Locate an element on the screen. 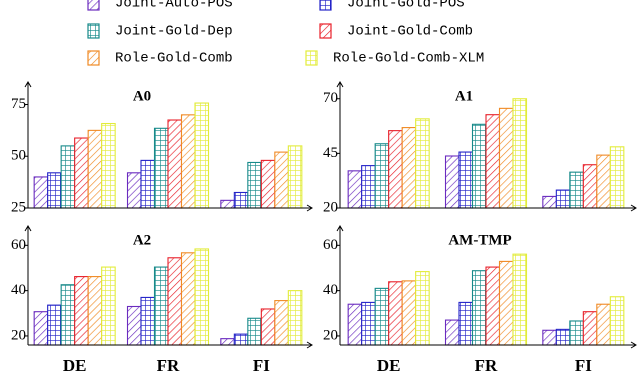 The width and height of the screenshot is (640, 377). legend-label: Joint-Auto-POS is located at coordinates (174, 6).